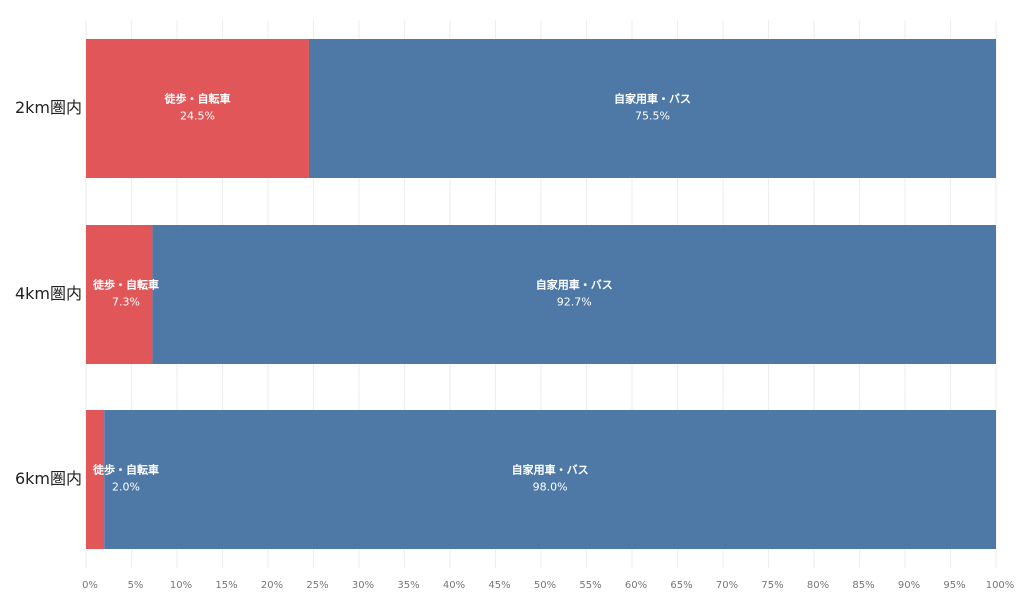 This screenshot has width=1024, height=592. Describe the element at coordinates (454, 585) in the screenshot. I see `x-tick-label: 40%` at that location.